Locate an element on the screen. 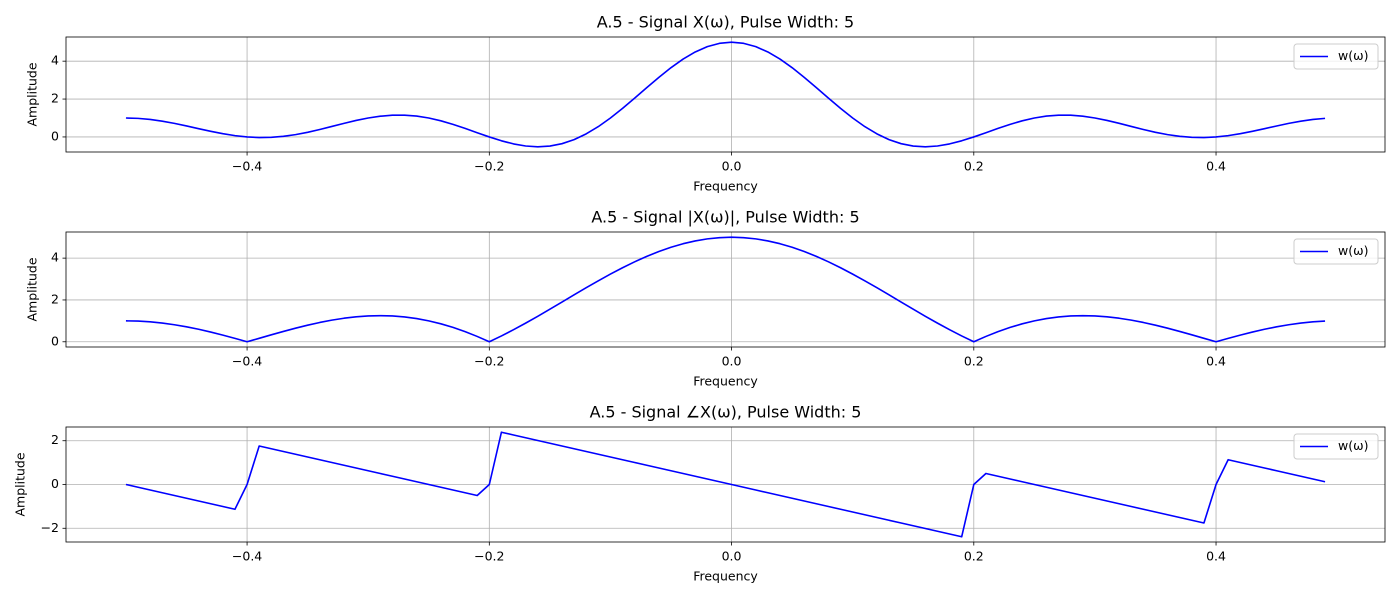 This screenshot has height=600, width=1400. y-tick-label: −2 is located at coordinates (50, 527).